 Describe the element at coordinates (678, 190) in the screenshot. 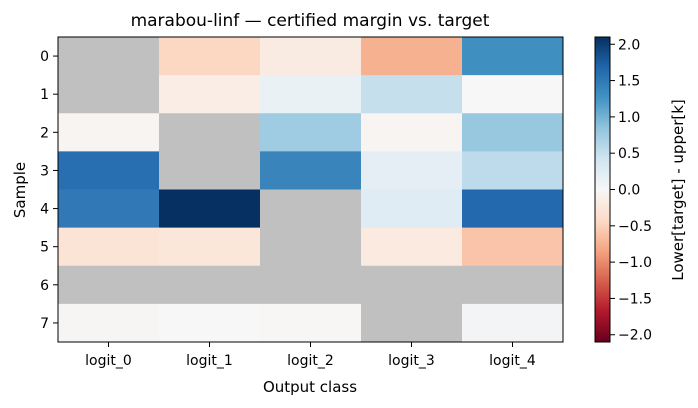

I see `colorbar-label: Lower[target] - upper[k]` at that location.